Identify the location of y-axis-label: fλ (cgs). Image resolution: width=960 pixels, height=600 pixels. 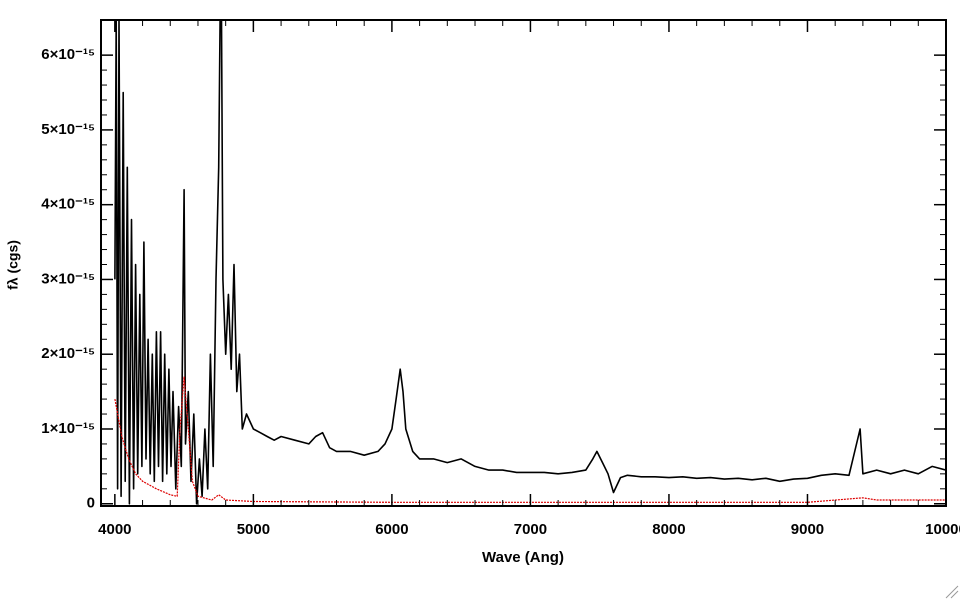
(13, 265).